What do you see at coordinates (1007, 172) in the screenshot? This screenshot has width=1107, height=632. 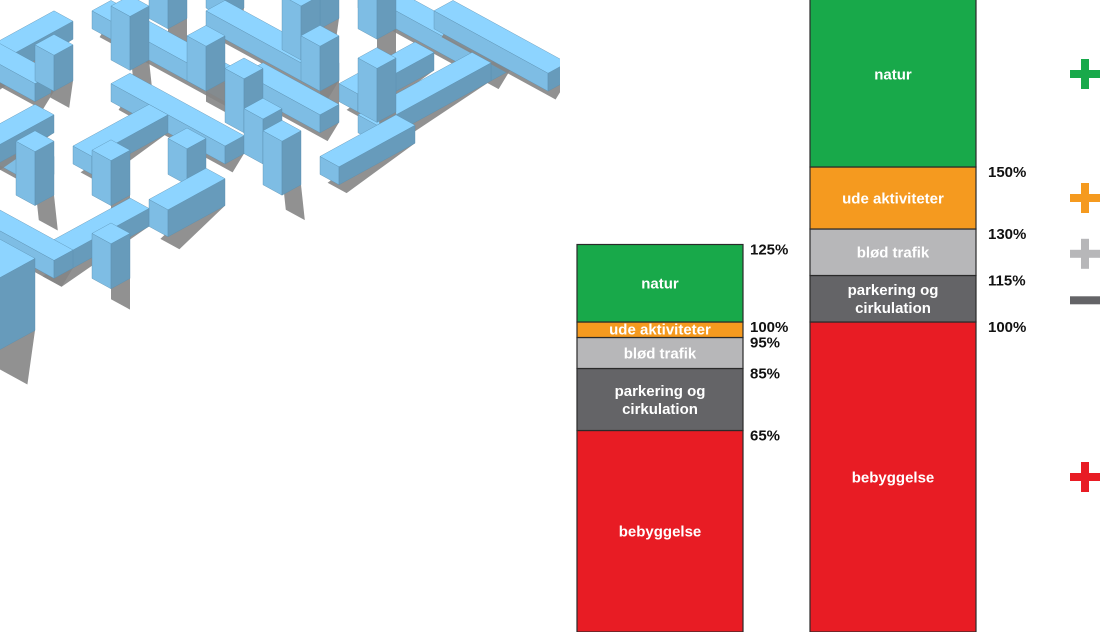 I see `percent-tick-label: 150%` at bounding box center [1007, 172].